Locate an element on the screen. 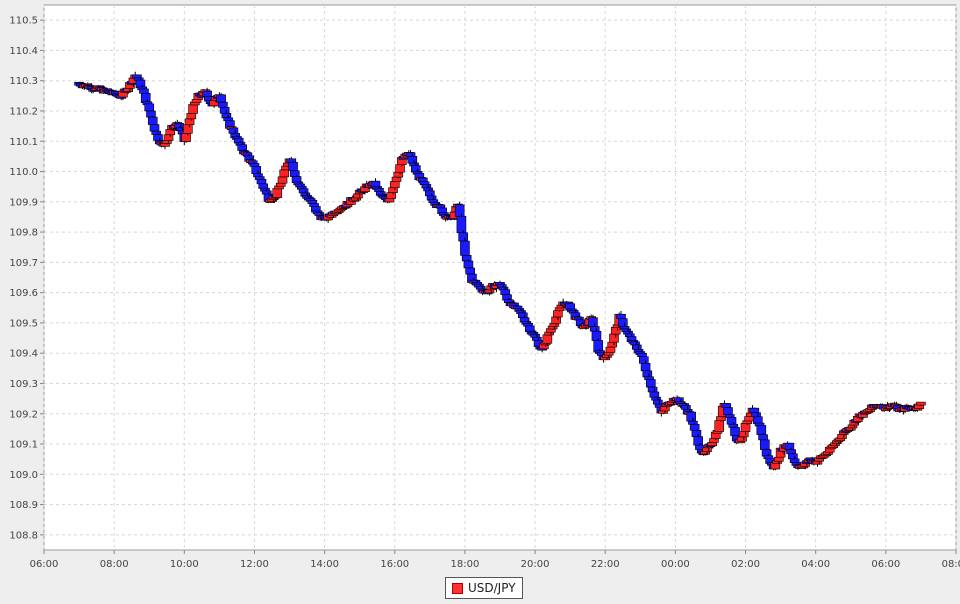  y-tick-label: 108.9 is located at coordinates (23, 505).